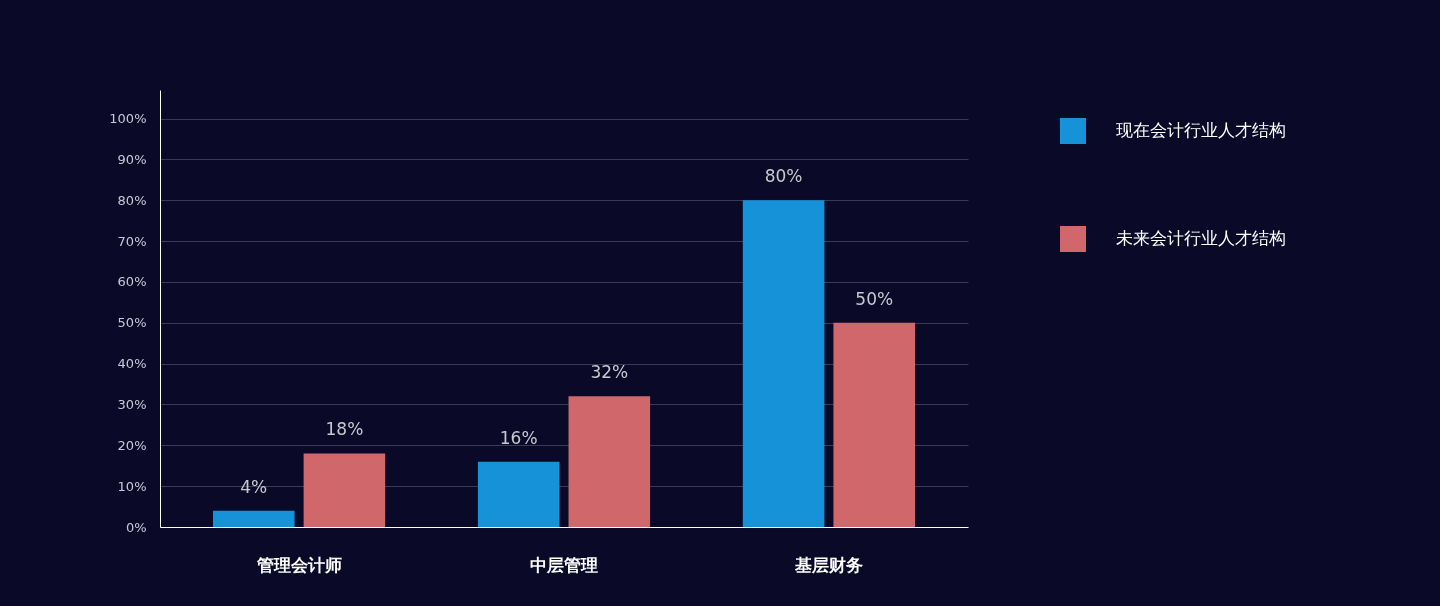  What do you see at coordinates (298, 564) in the screenshot?
I see `x-tick-label: 管理会计师` at bounding box center [298, 564].